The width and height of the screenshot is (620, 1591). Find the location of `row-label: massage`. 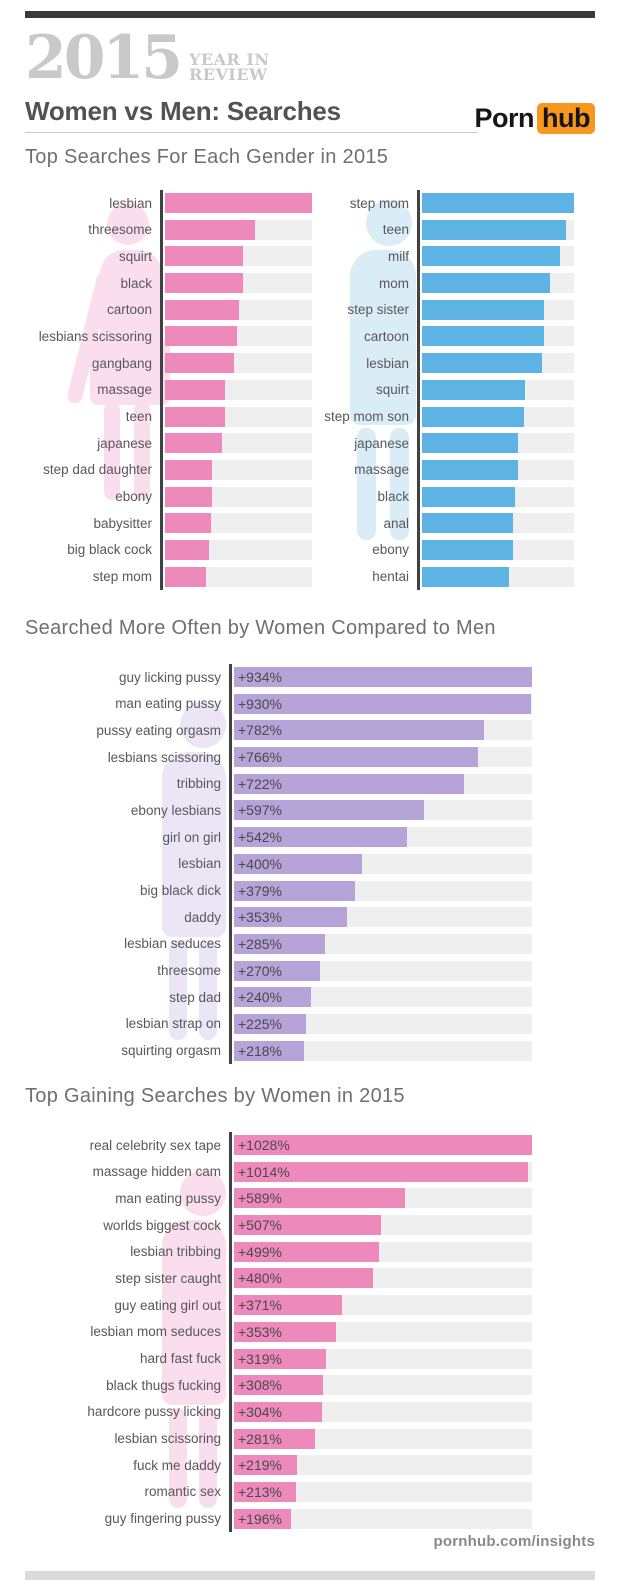

row-label: massage is located at coordinates (381, 470).